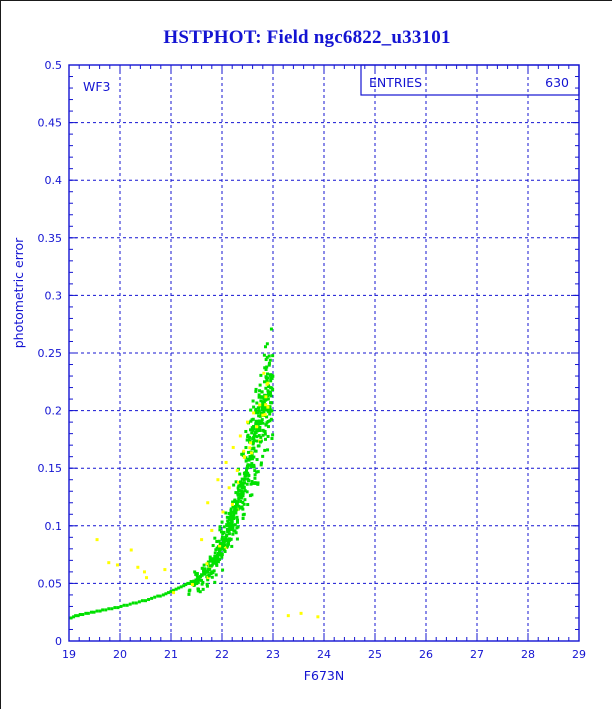 This screenshot has height=710, width=612. Describe the element at coordinates (579, 654) in the screenshot. I see `x-tick-label: 29` at that location.